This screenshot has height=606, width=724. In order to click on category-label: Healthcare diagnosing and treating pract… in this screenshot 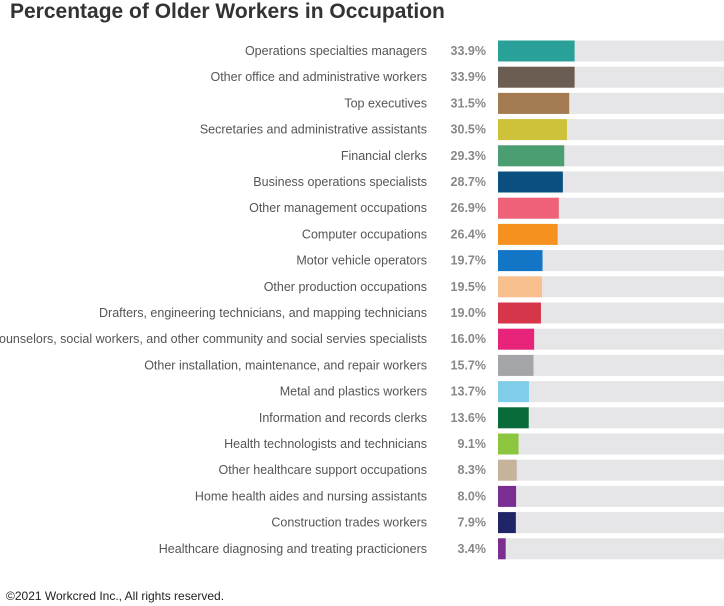, I will do `click(293, 549)`.